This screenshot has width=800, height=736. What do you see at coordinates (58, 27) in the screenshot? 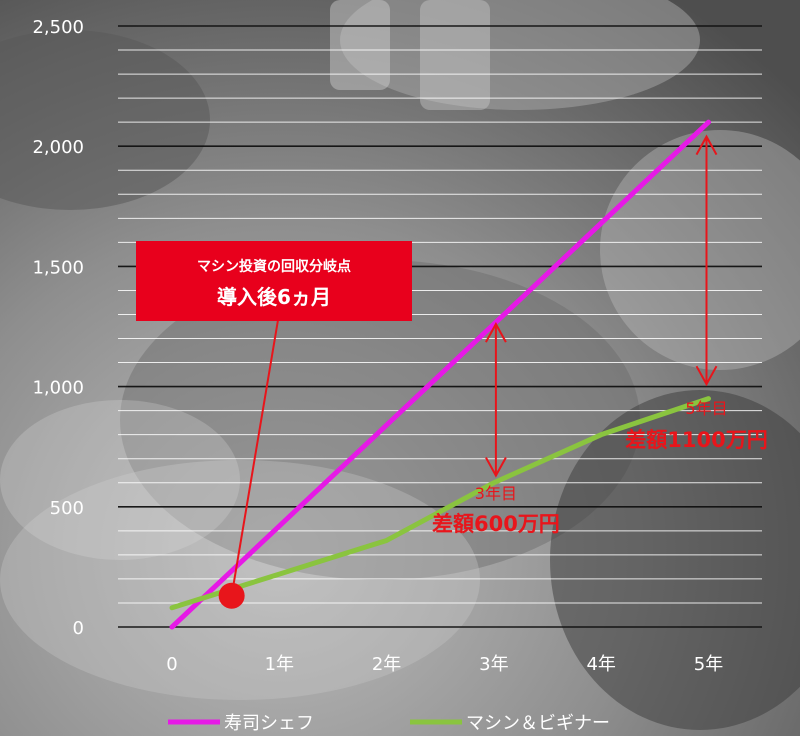
I see `y-tick-label: 2,500` at bounding box center [58, 27].